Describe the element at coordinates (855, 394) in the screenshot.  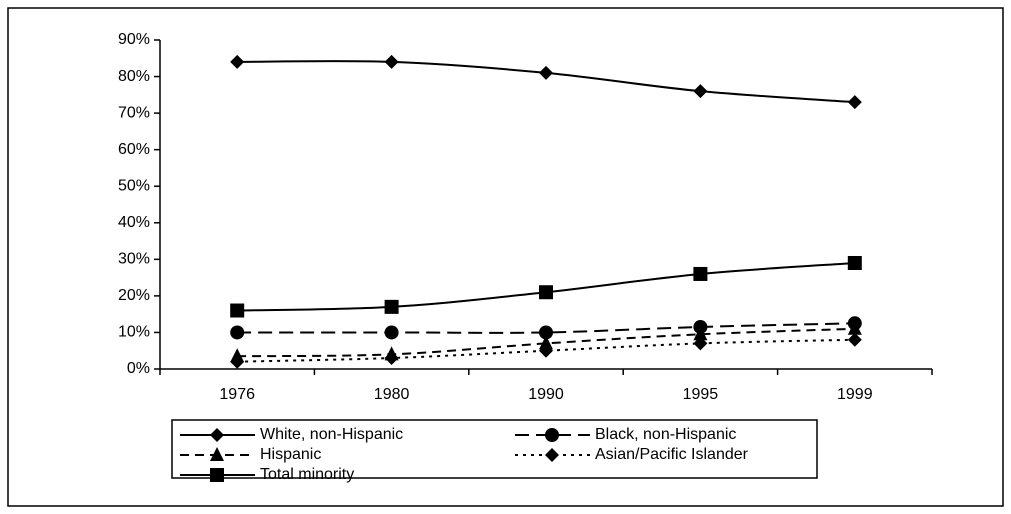
I see `x-tick-label: 1999` at that location.